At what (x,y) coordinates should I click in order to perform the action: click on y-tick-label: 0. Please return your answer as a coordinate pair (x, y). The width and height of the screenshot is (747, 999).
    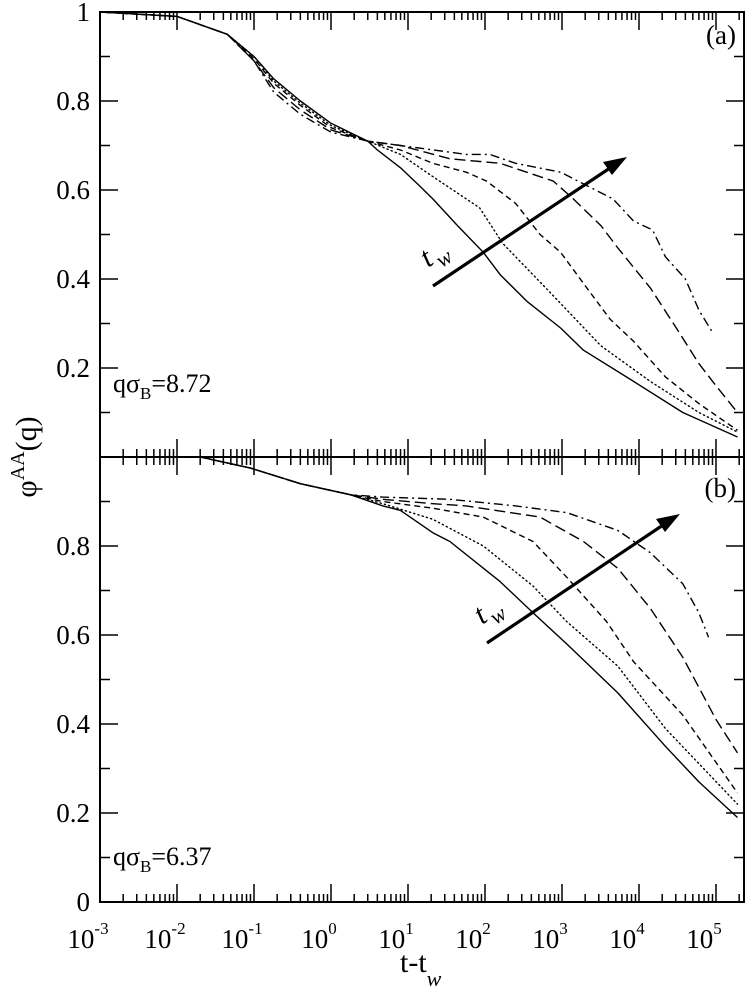
    Looking at the image, I should click on (84, 902).